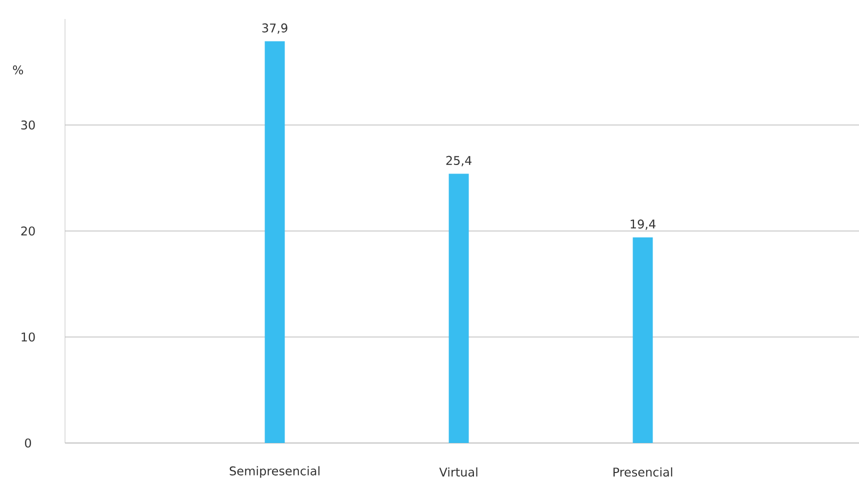  I want to click on y-tick-label: 20, so click(28, 231).